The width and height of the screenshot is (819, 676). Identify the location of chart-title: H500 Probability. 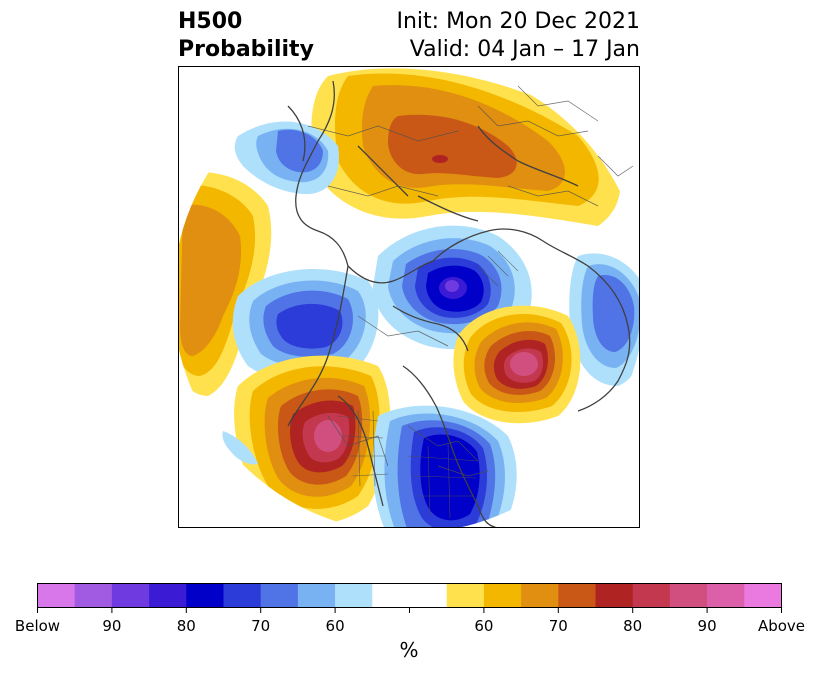
(246, 36).